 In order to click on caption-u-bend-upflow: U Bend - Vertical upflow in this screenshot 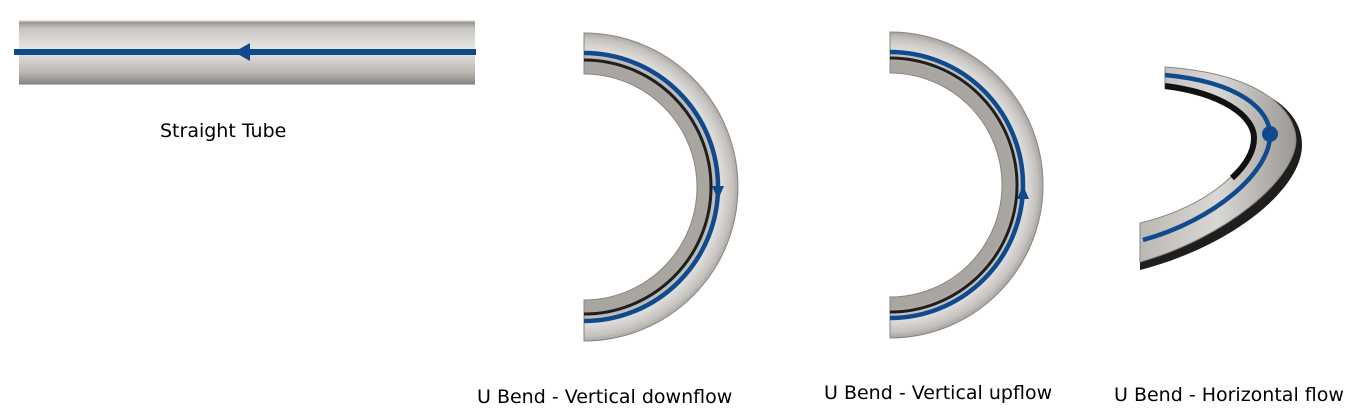, I will do `click(938, 393)`.